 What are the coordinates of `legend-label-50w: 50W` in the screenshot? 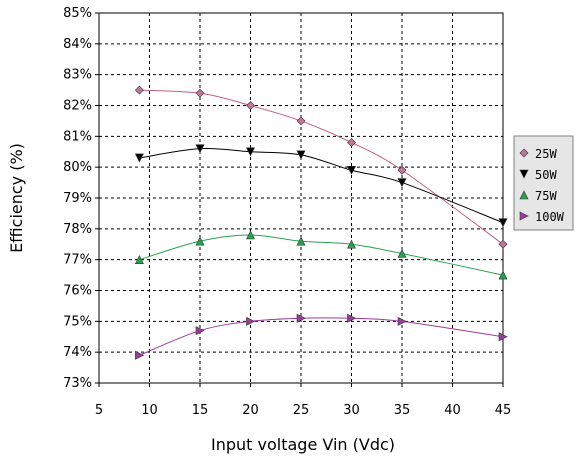 It's located at (546, 175).